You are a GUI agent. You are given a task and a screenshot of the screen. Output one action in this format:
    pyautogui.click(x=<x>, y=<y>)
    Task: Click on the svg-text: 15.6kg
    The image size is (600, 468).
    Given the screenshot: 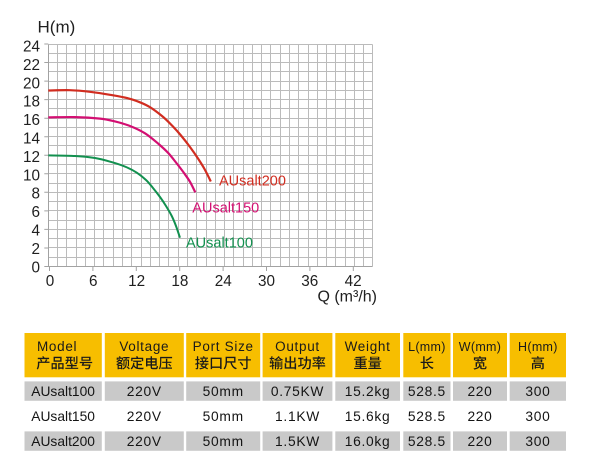 What is the action you would take?
    pyautogui.click(x=368, y=416)
    